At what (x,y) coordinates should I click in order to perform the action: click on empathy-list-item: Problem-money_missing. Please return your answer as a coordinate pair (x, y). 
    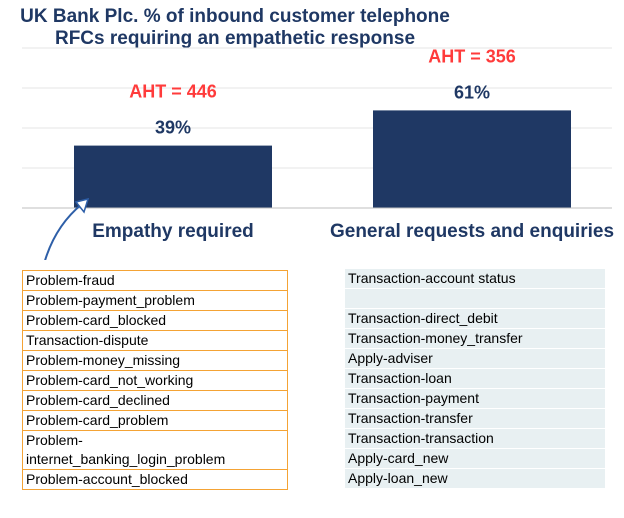
    Looking at the image, I should click on (155, 361).